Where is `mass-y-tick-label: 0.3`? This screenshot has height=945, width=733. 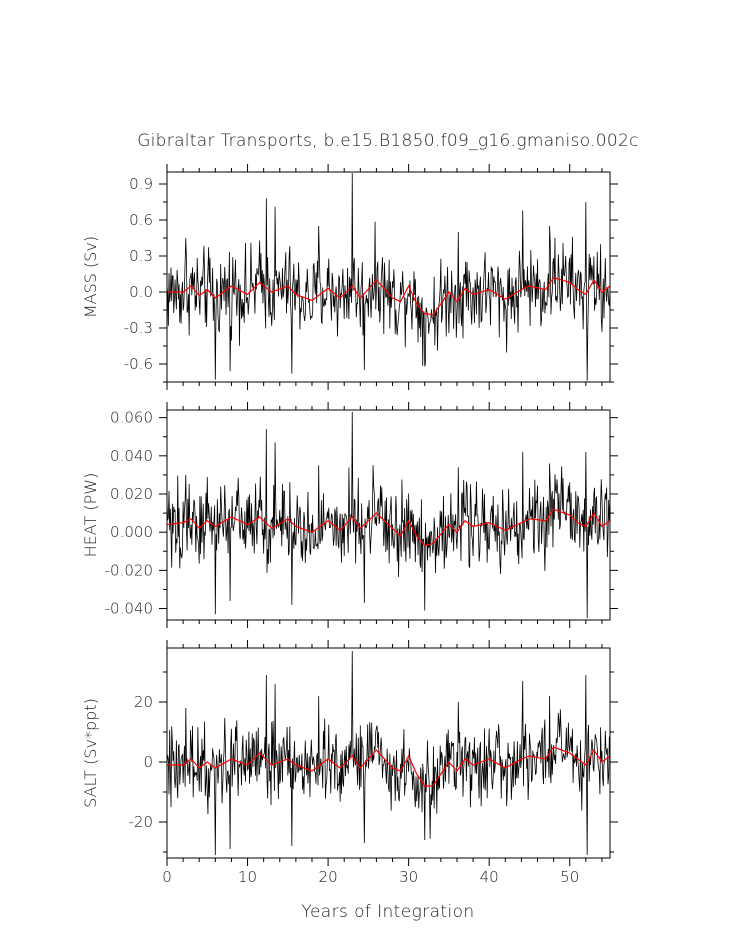 mass-y-tick-label: 0.3 is located at coordinates (141, 256).